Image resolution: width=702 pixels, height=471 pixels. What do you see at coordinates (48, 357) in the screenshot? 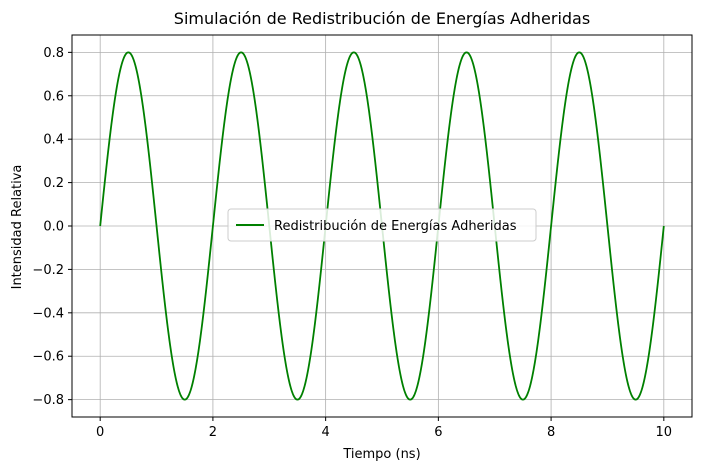
I see `y-tick-label: −0.6` at bounding box center [48, 357].